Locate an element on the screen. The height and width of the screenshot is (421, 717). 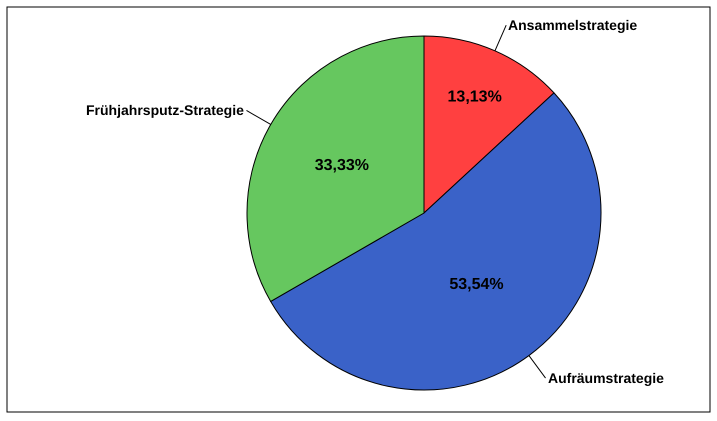
data-label: 13,13% is located at coordinates (475, 97).